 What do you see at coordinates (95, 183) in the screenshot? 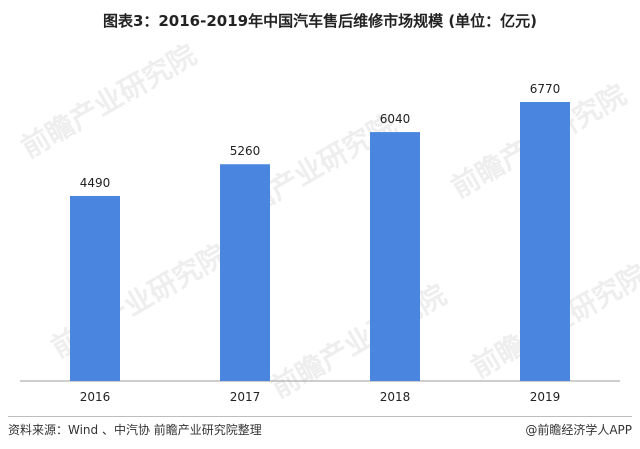
I see `data-label-2016: 4490` at bounding box center [95, 183].